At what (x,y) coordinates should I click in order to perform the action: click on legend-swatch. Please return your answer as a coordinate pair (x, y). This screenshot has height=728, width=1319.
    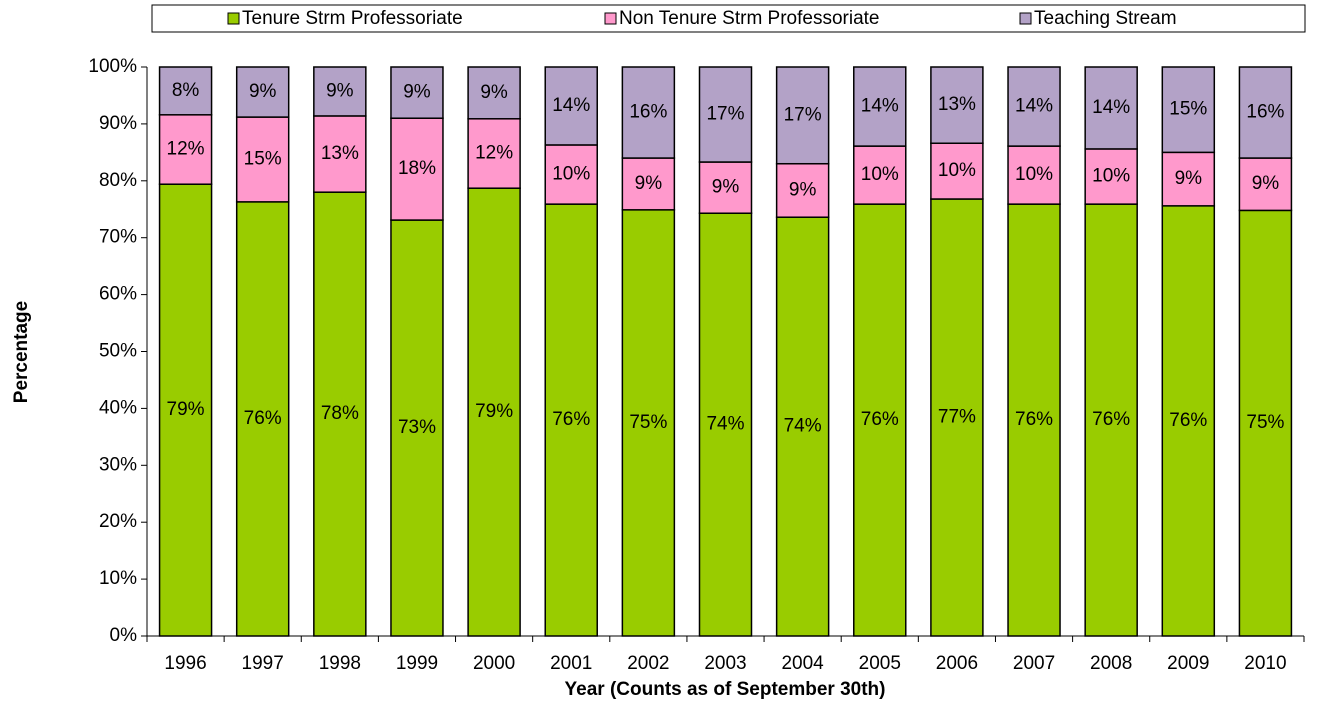
    Looking at the image, I should click on (610, 18).